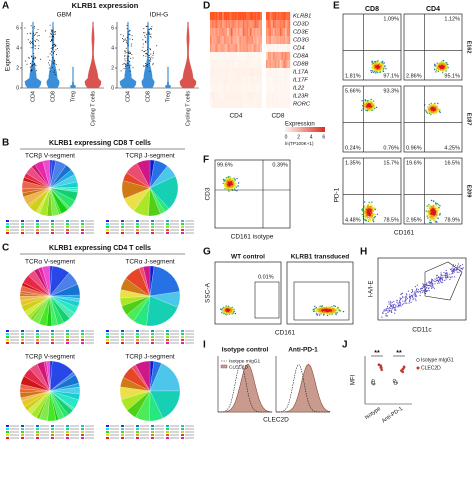 The image size is (474, 478). I want to click on label: Treg, so click(168, 96).